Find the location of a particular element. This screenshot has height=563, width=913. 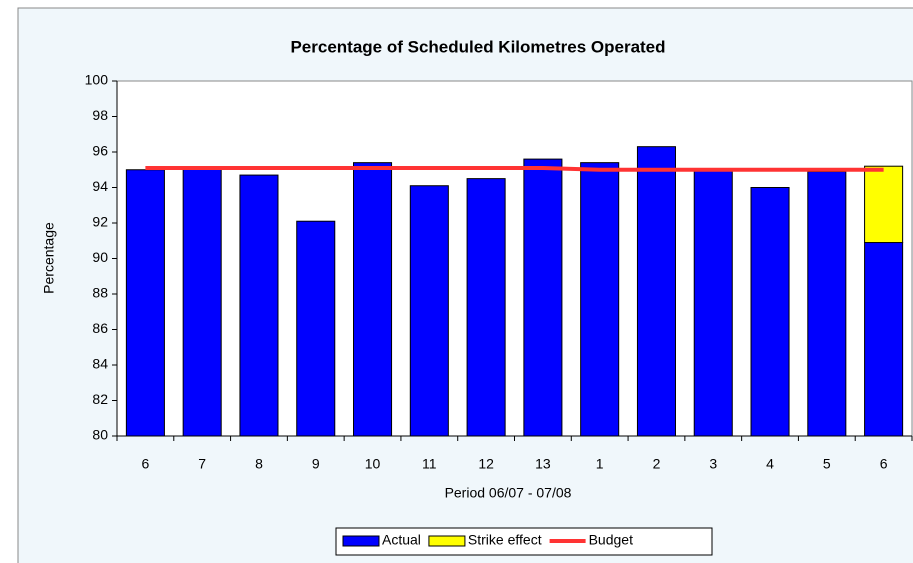

y-tick-label: 96 is located at coordinates (100, 151).